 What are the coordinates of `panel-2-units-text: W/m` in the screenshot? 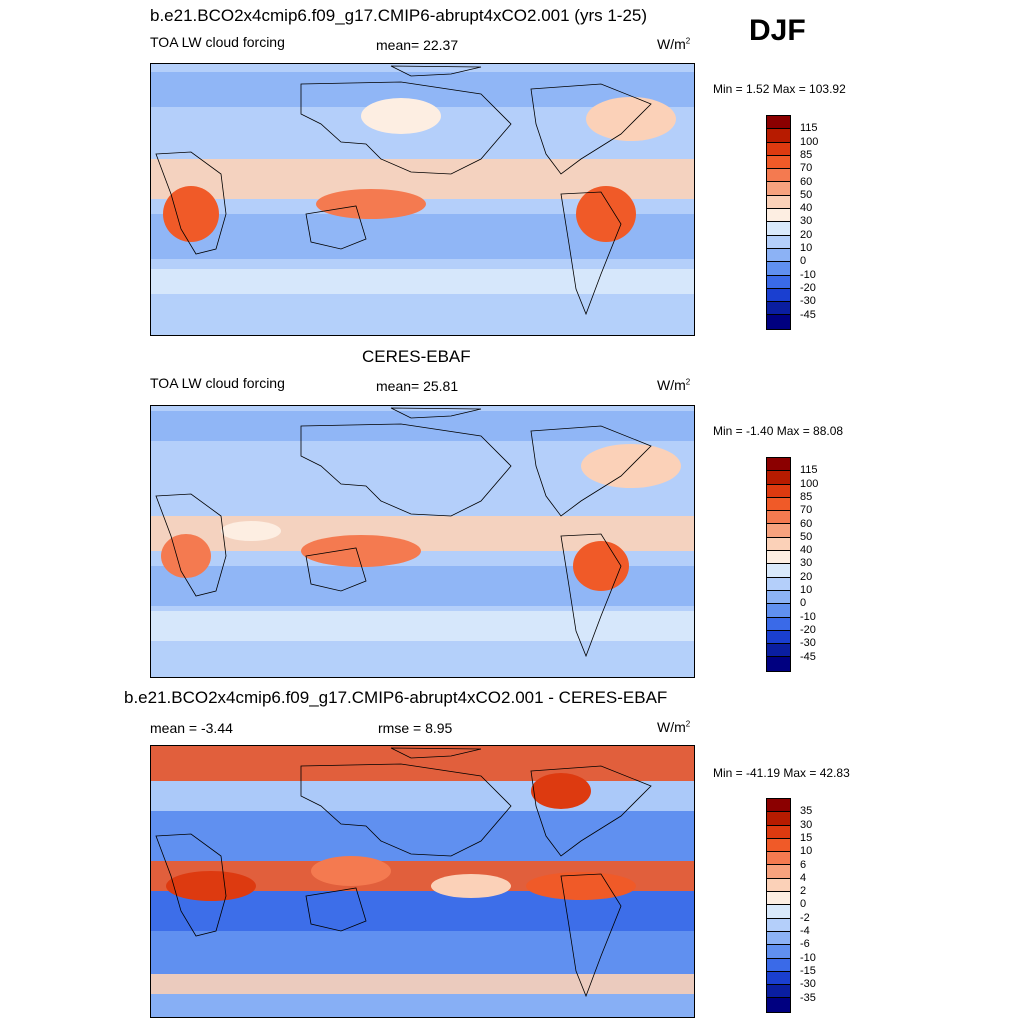 It's located at (671, 385).